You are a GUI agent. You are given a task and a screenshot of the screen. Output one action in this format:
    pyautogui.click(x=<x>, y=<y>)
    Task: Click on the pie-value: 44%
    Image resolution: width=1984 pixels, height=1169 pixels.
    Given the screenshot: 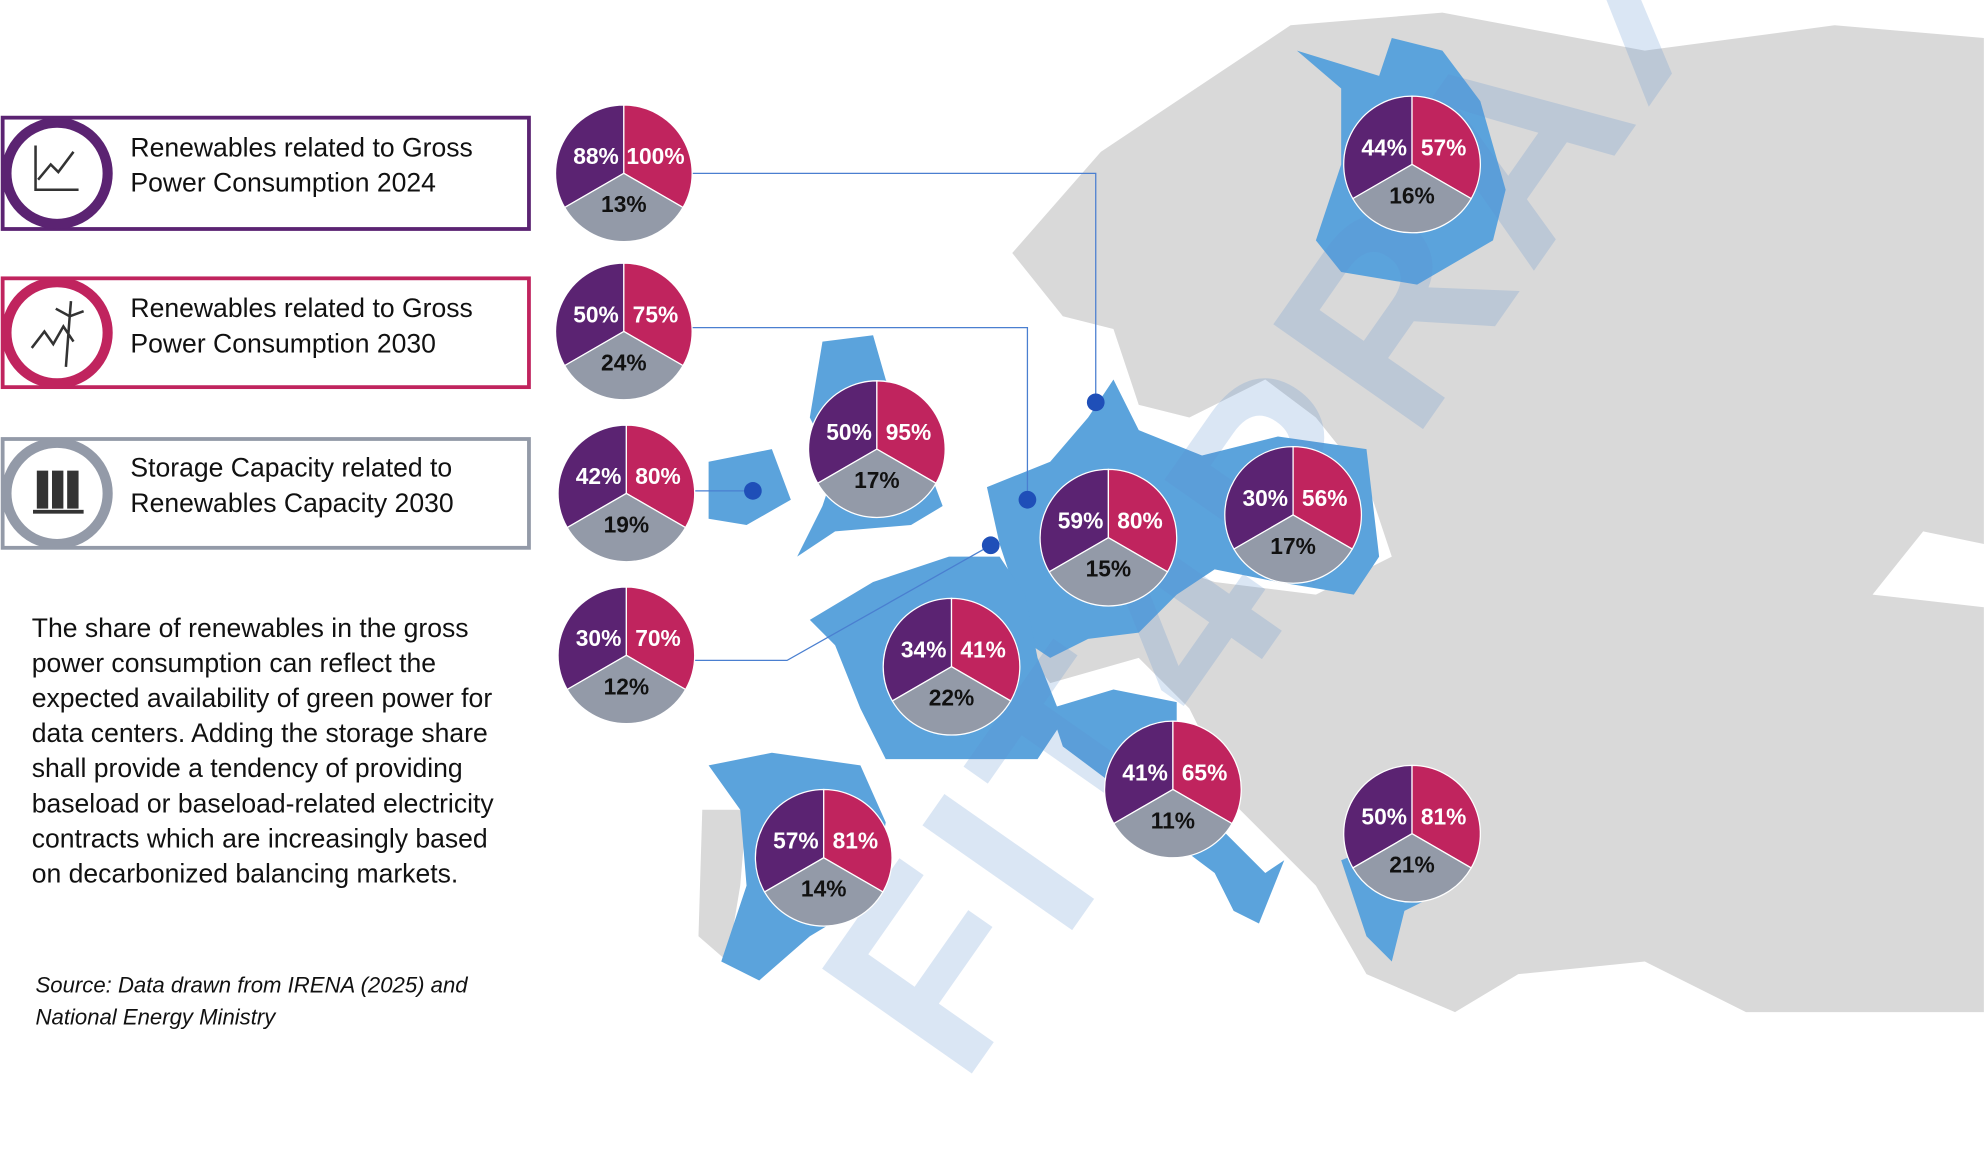 What is the action you would take?
    pyautogui.click(x=1384, y=147)
    